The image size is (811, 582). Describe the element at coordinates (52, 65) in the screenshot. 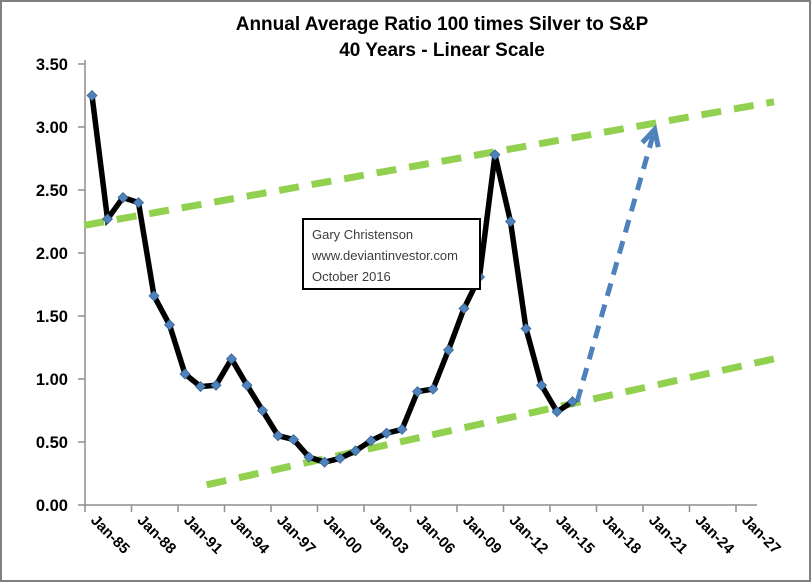

I see `y-tick-label: 3.50` at that location.